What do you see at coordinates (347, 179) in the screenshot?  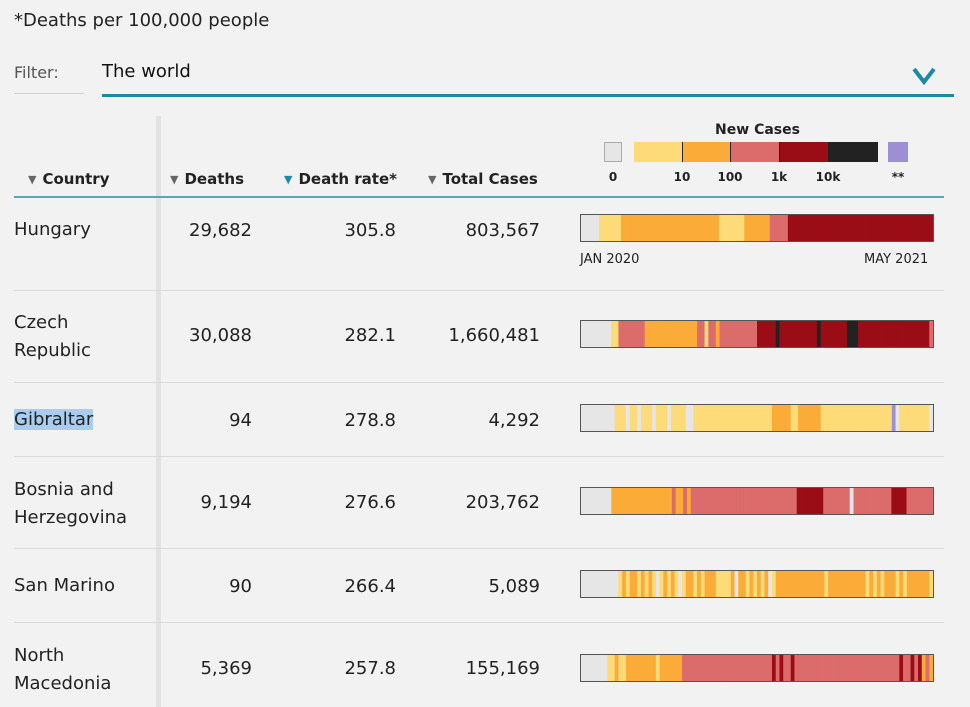 I see `death-rate-header-label: Death rate*` at bounding box center [347, 179].